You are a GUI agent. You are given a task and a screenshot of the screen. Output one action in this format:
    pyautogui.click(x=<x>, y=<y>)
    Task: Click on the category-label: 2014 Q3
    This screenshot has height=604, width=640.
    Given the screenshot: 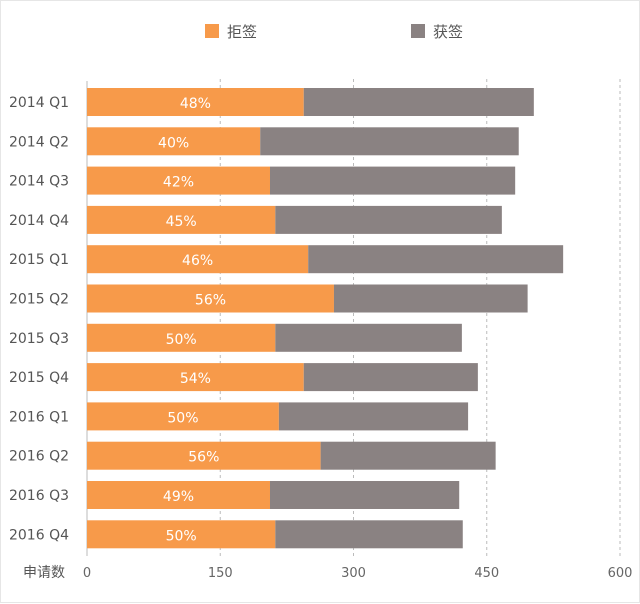 What is the action you would take?
    pyautogui.click(x=39, y=182)
    